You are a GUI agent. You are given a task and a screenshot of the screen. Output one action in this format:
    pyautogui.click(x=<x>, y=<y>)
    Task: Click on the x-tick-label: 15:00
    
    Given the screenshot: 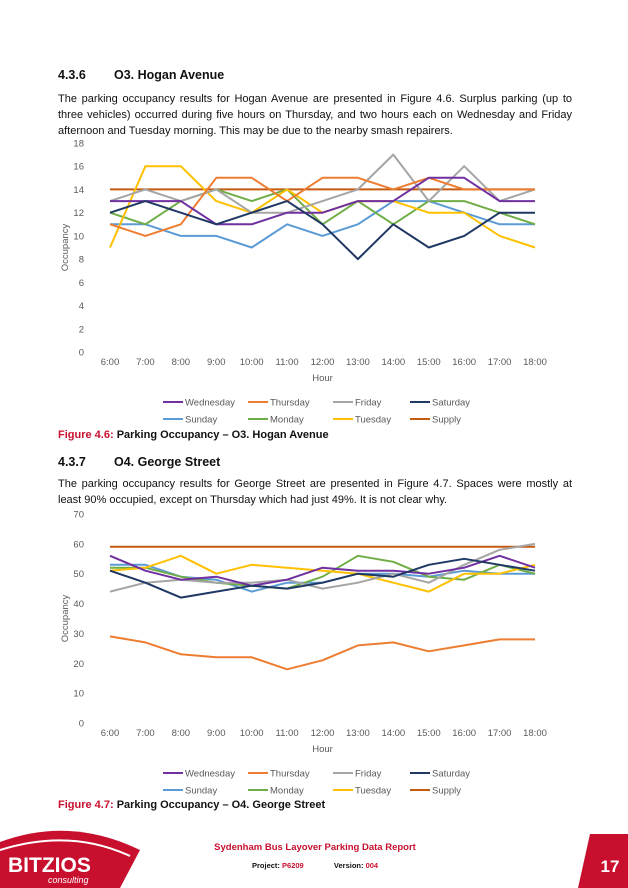 What is the action you would take?
    pyautogui.click(x=429, y=733)
    